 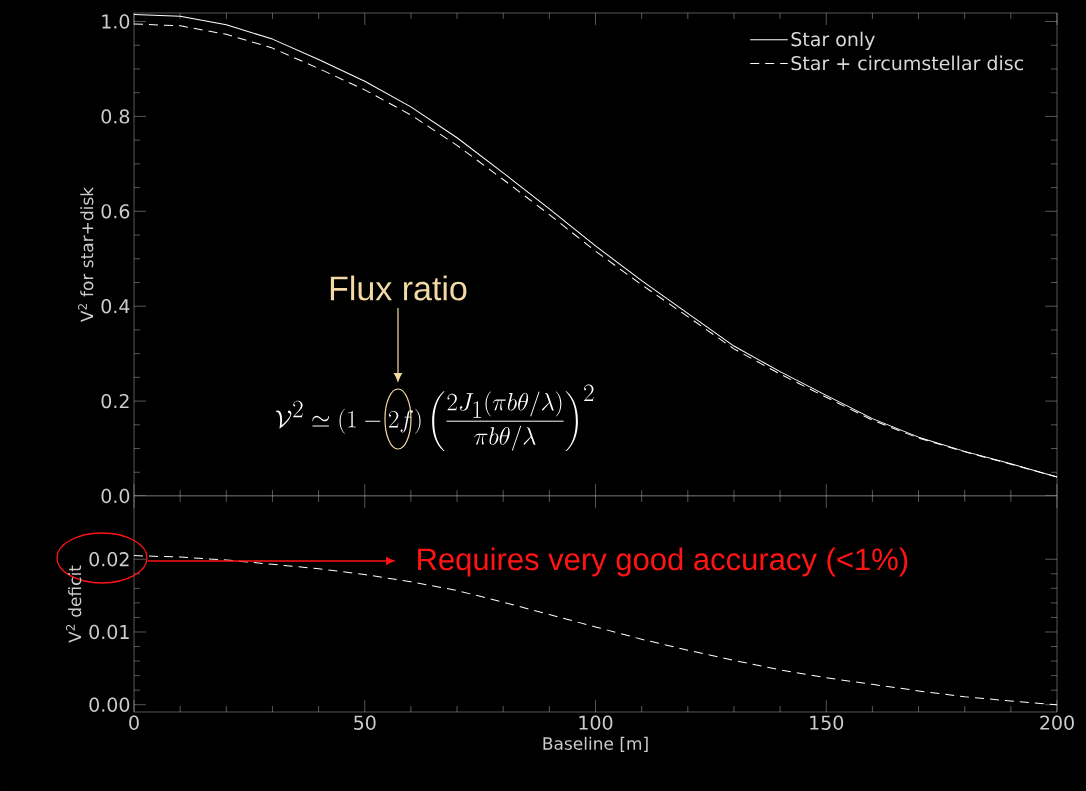 I want to click on annotation: Flux ratio, so click(x=398, y=288).